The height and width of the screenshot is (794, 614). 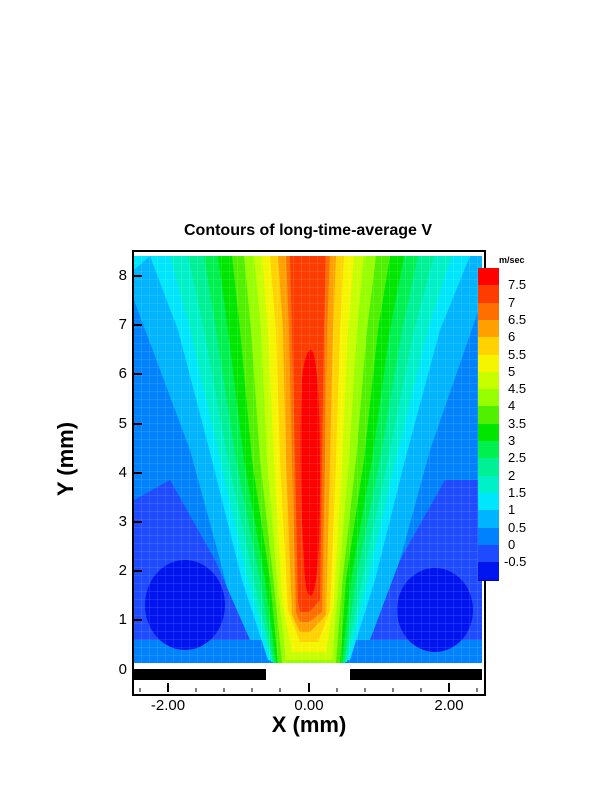 I want to click on colorbar-label: 4, so click(x=512, y=406).